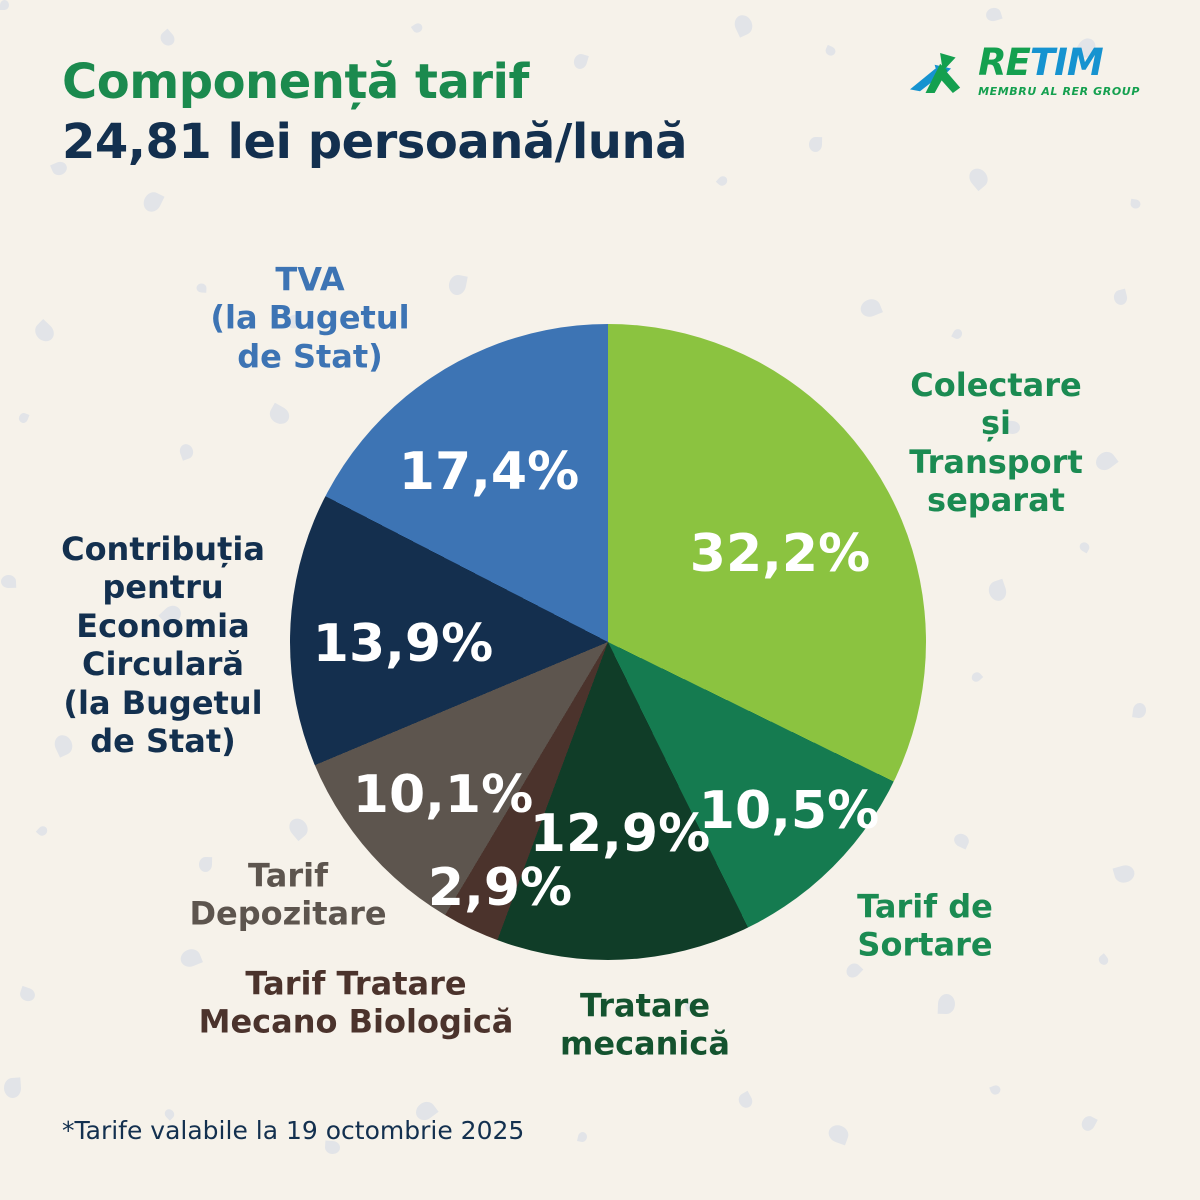 This screenshot has height=1200, width=1200. What do you see at coordinates (935, 73) in the screenshot?
I see `retim-logo-icon` at bounding box center [935, 73].